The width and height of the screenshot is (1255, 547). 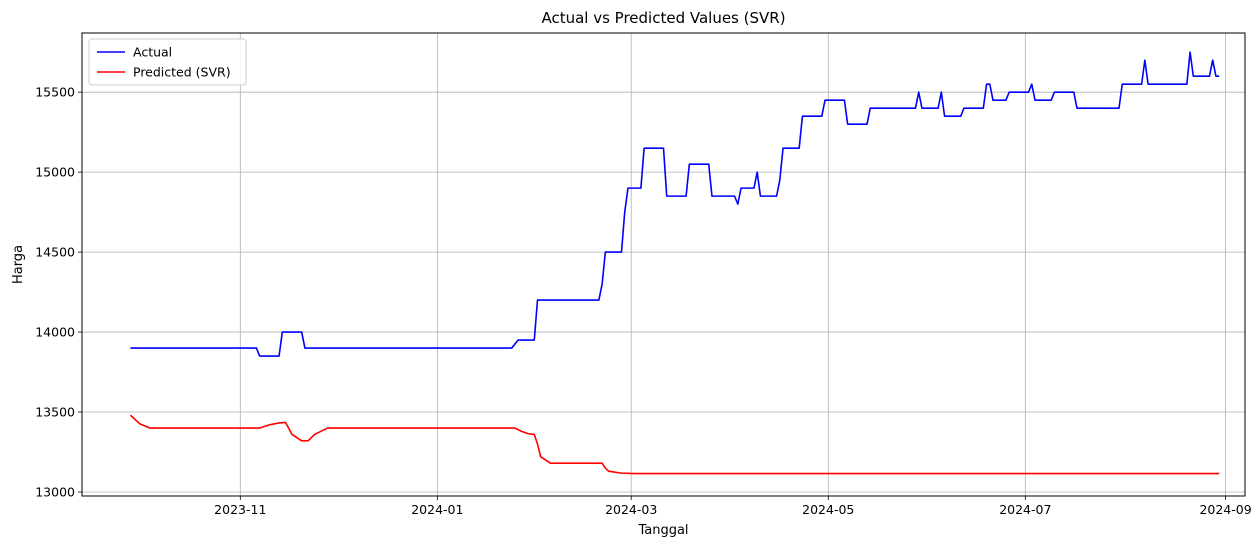 I want to click on y-tick-label: 13500, so click(x=55, y=412).